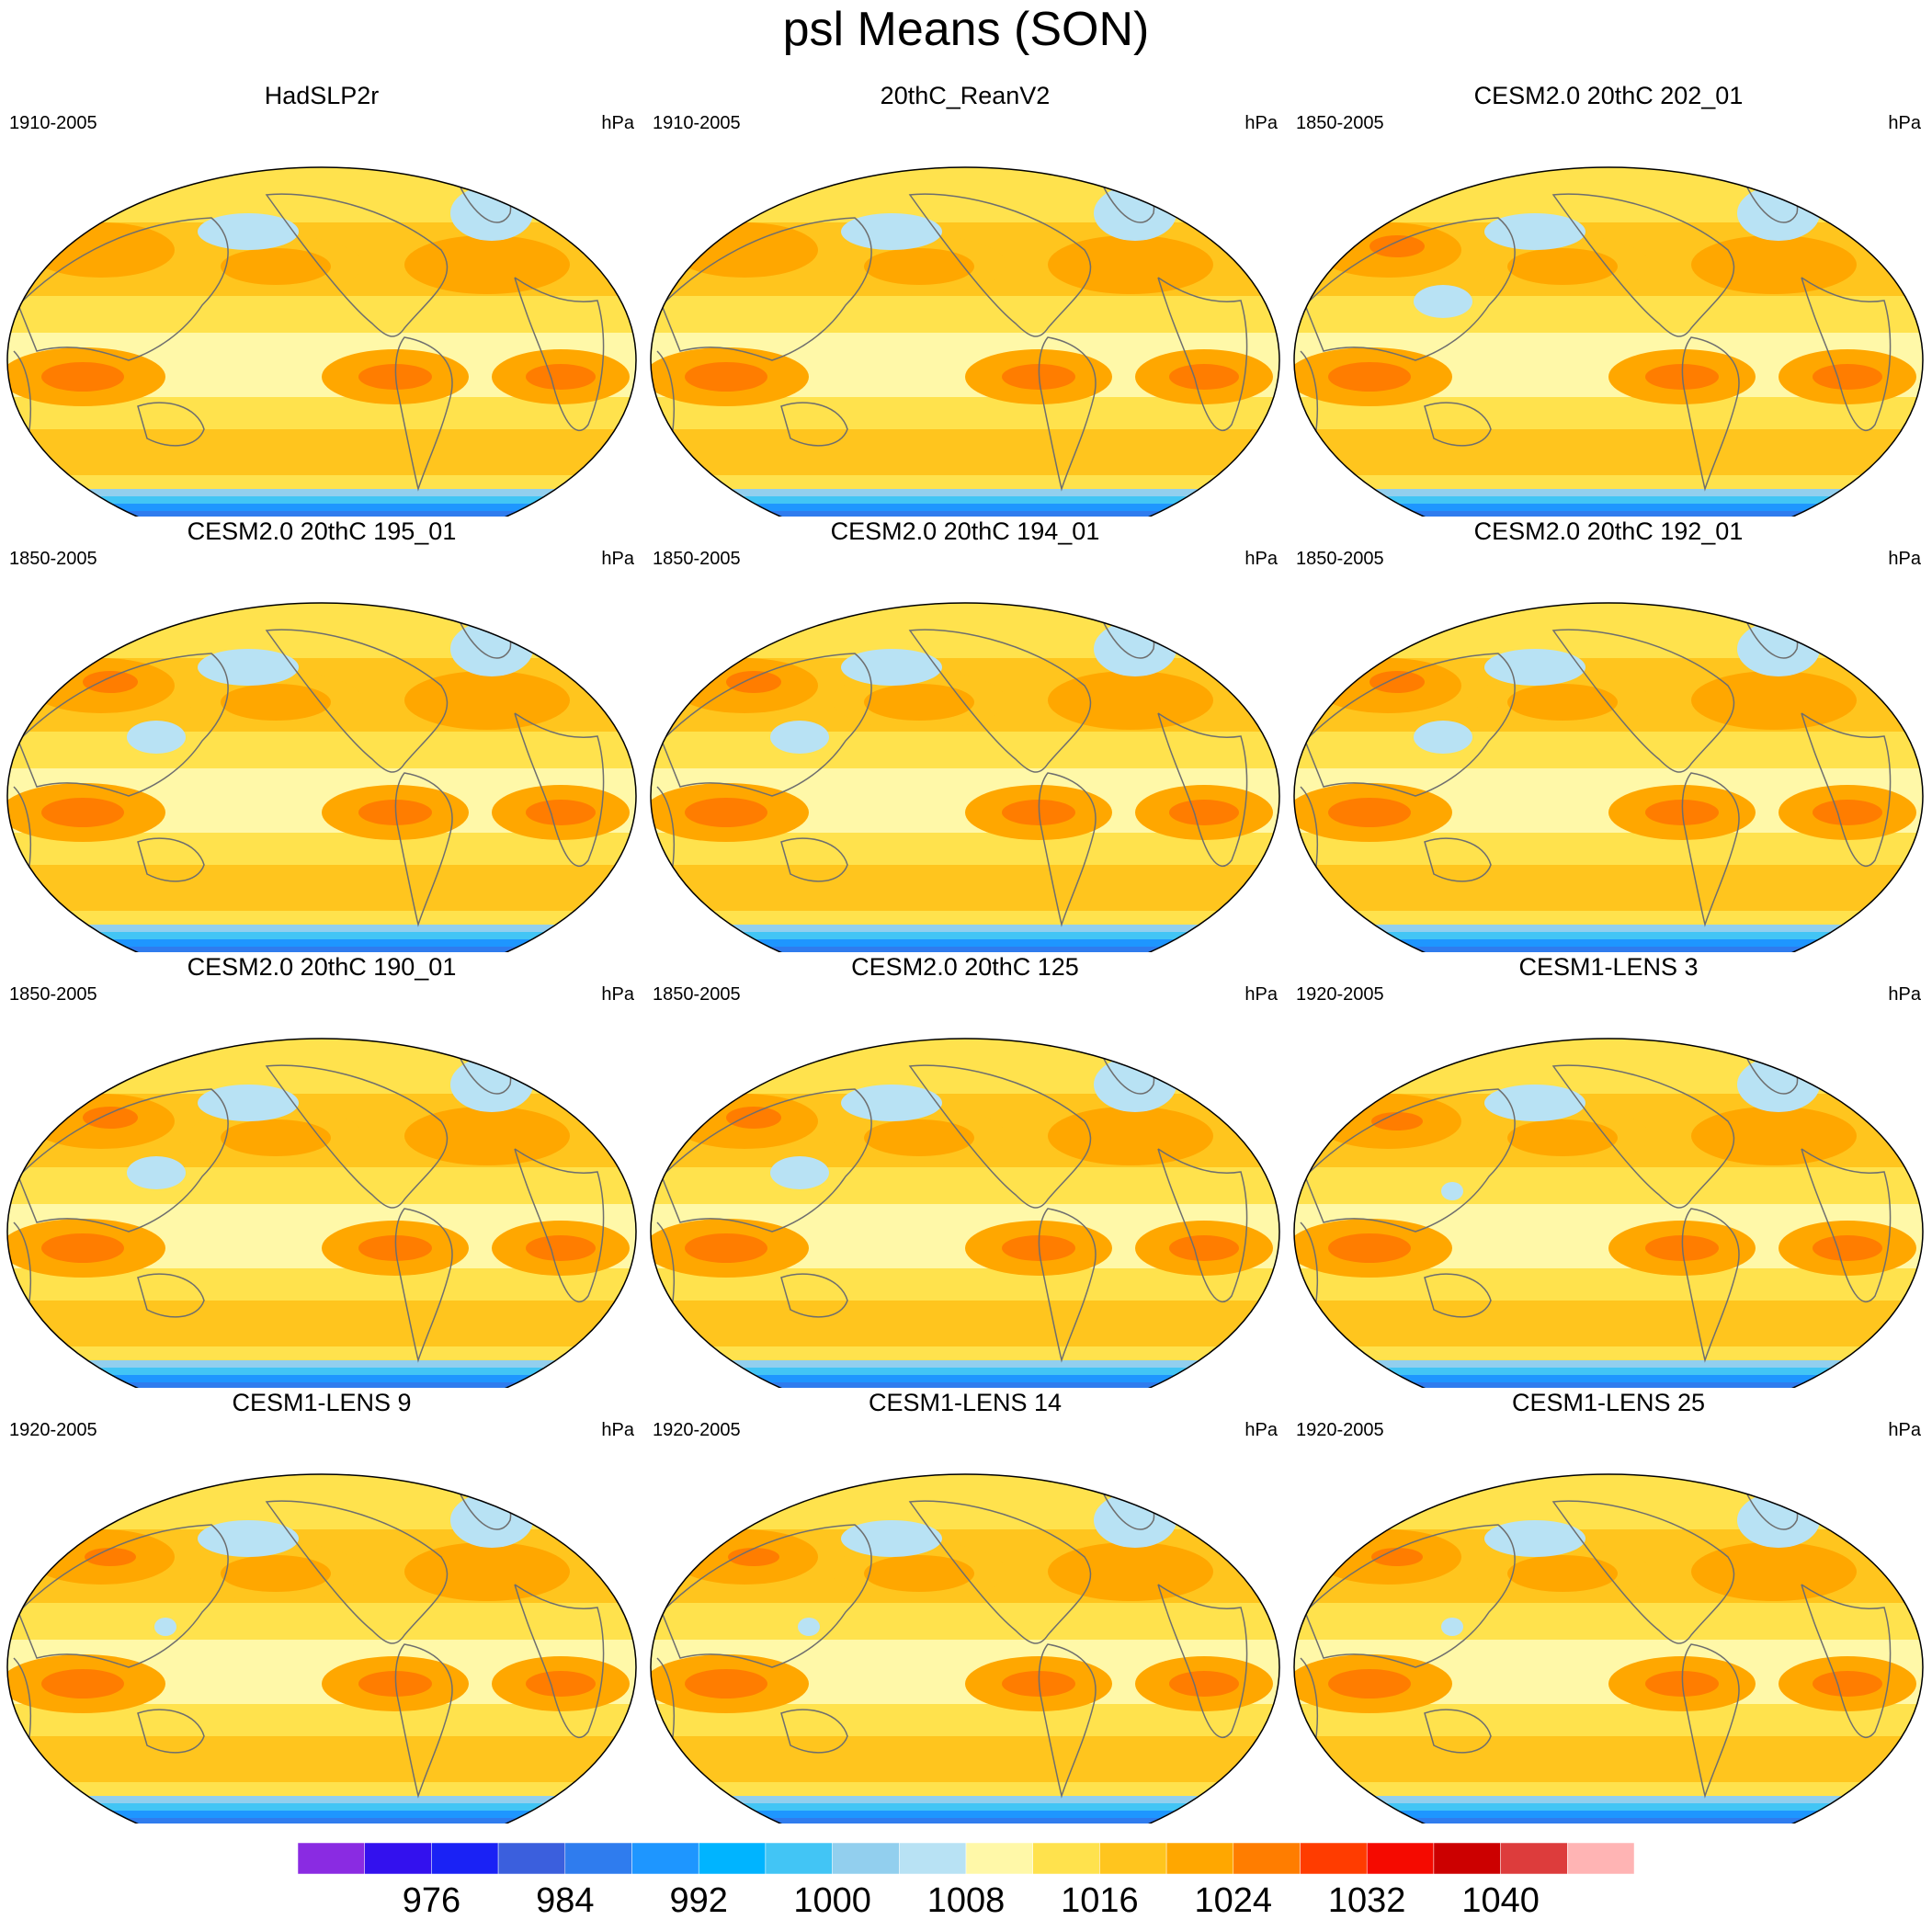 The width and height of the screenshot is (1932, 1920). I want to click on map-panel: CESM1-LENS 25 1920-2005 hPa, so click(1609, 1606).